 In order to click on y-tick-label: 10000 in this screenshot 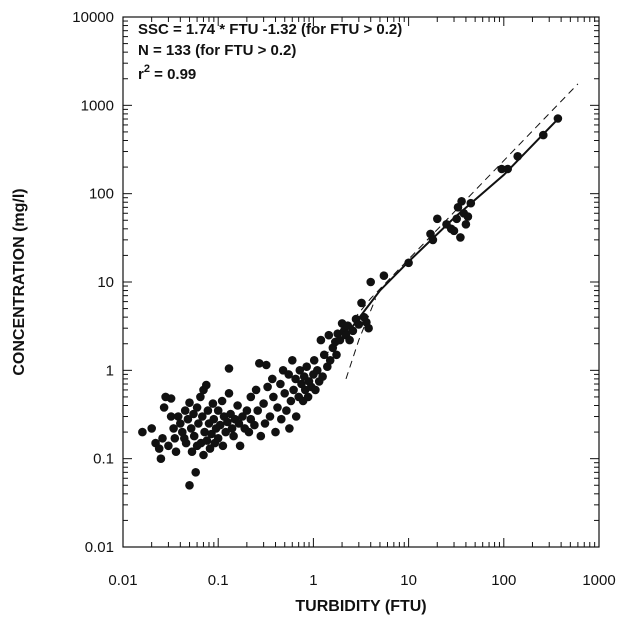, I will do `click(93, 17)`.